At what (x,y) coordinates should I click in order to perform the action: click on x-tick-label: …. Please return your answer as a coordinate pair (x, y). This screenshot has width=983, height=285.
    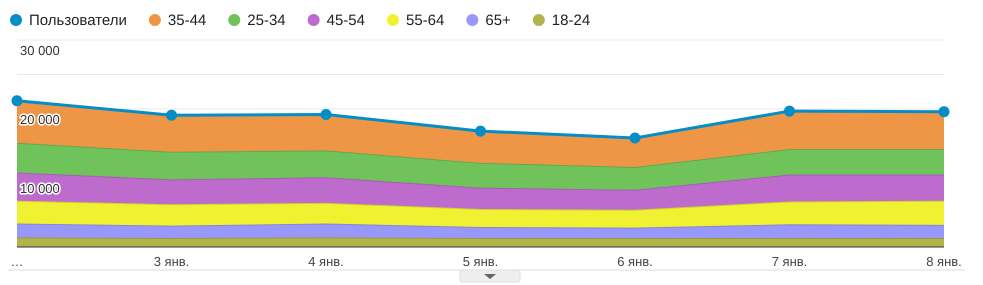
    Looking at the image, I should click on (17, 261).